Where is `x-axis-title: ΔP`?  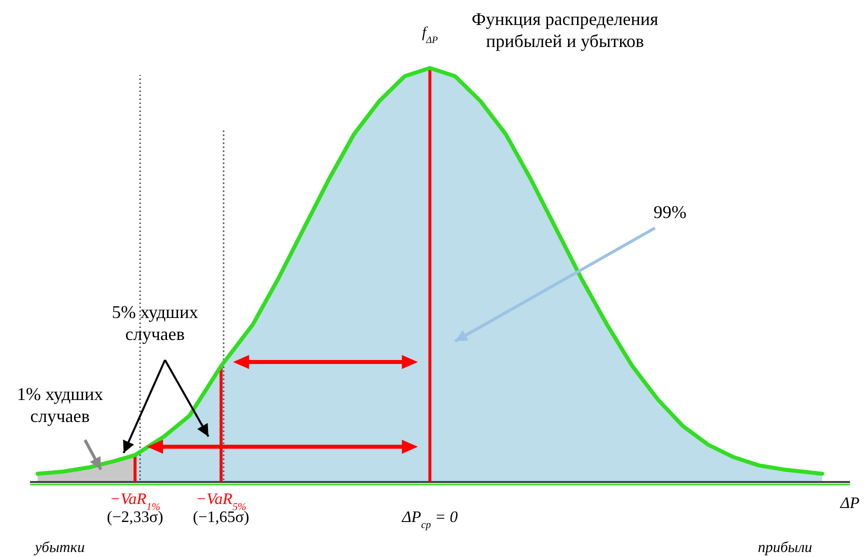 x-axis-title: ΔP is located at coordinates (849, 503).